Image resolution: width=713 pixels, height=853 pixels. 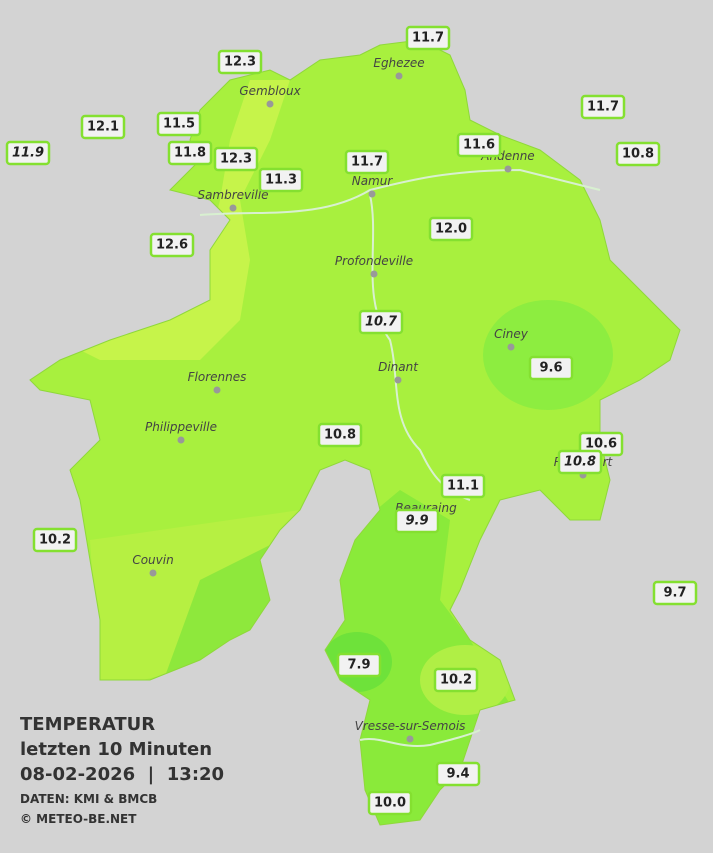 What do you see at coordinates (410, 726) in the screenshot?
I see `city-label: Vresse-sur-Semois` at bounding box center [410, 726].